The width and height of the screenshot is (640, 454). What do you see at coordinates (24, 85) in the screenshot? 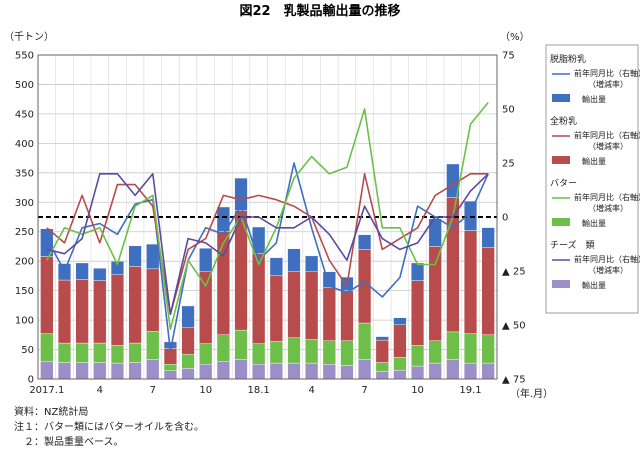
I see `left-tick-label: 500` at bounding box center [24, 85].